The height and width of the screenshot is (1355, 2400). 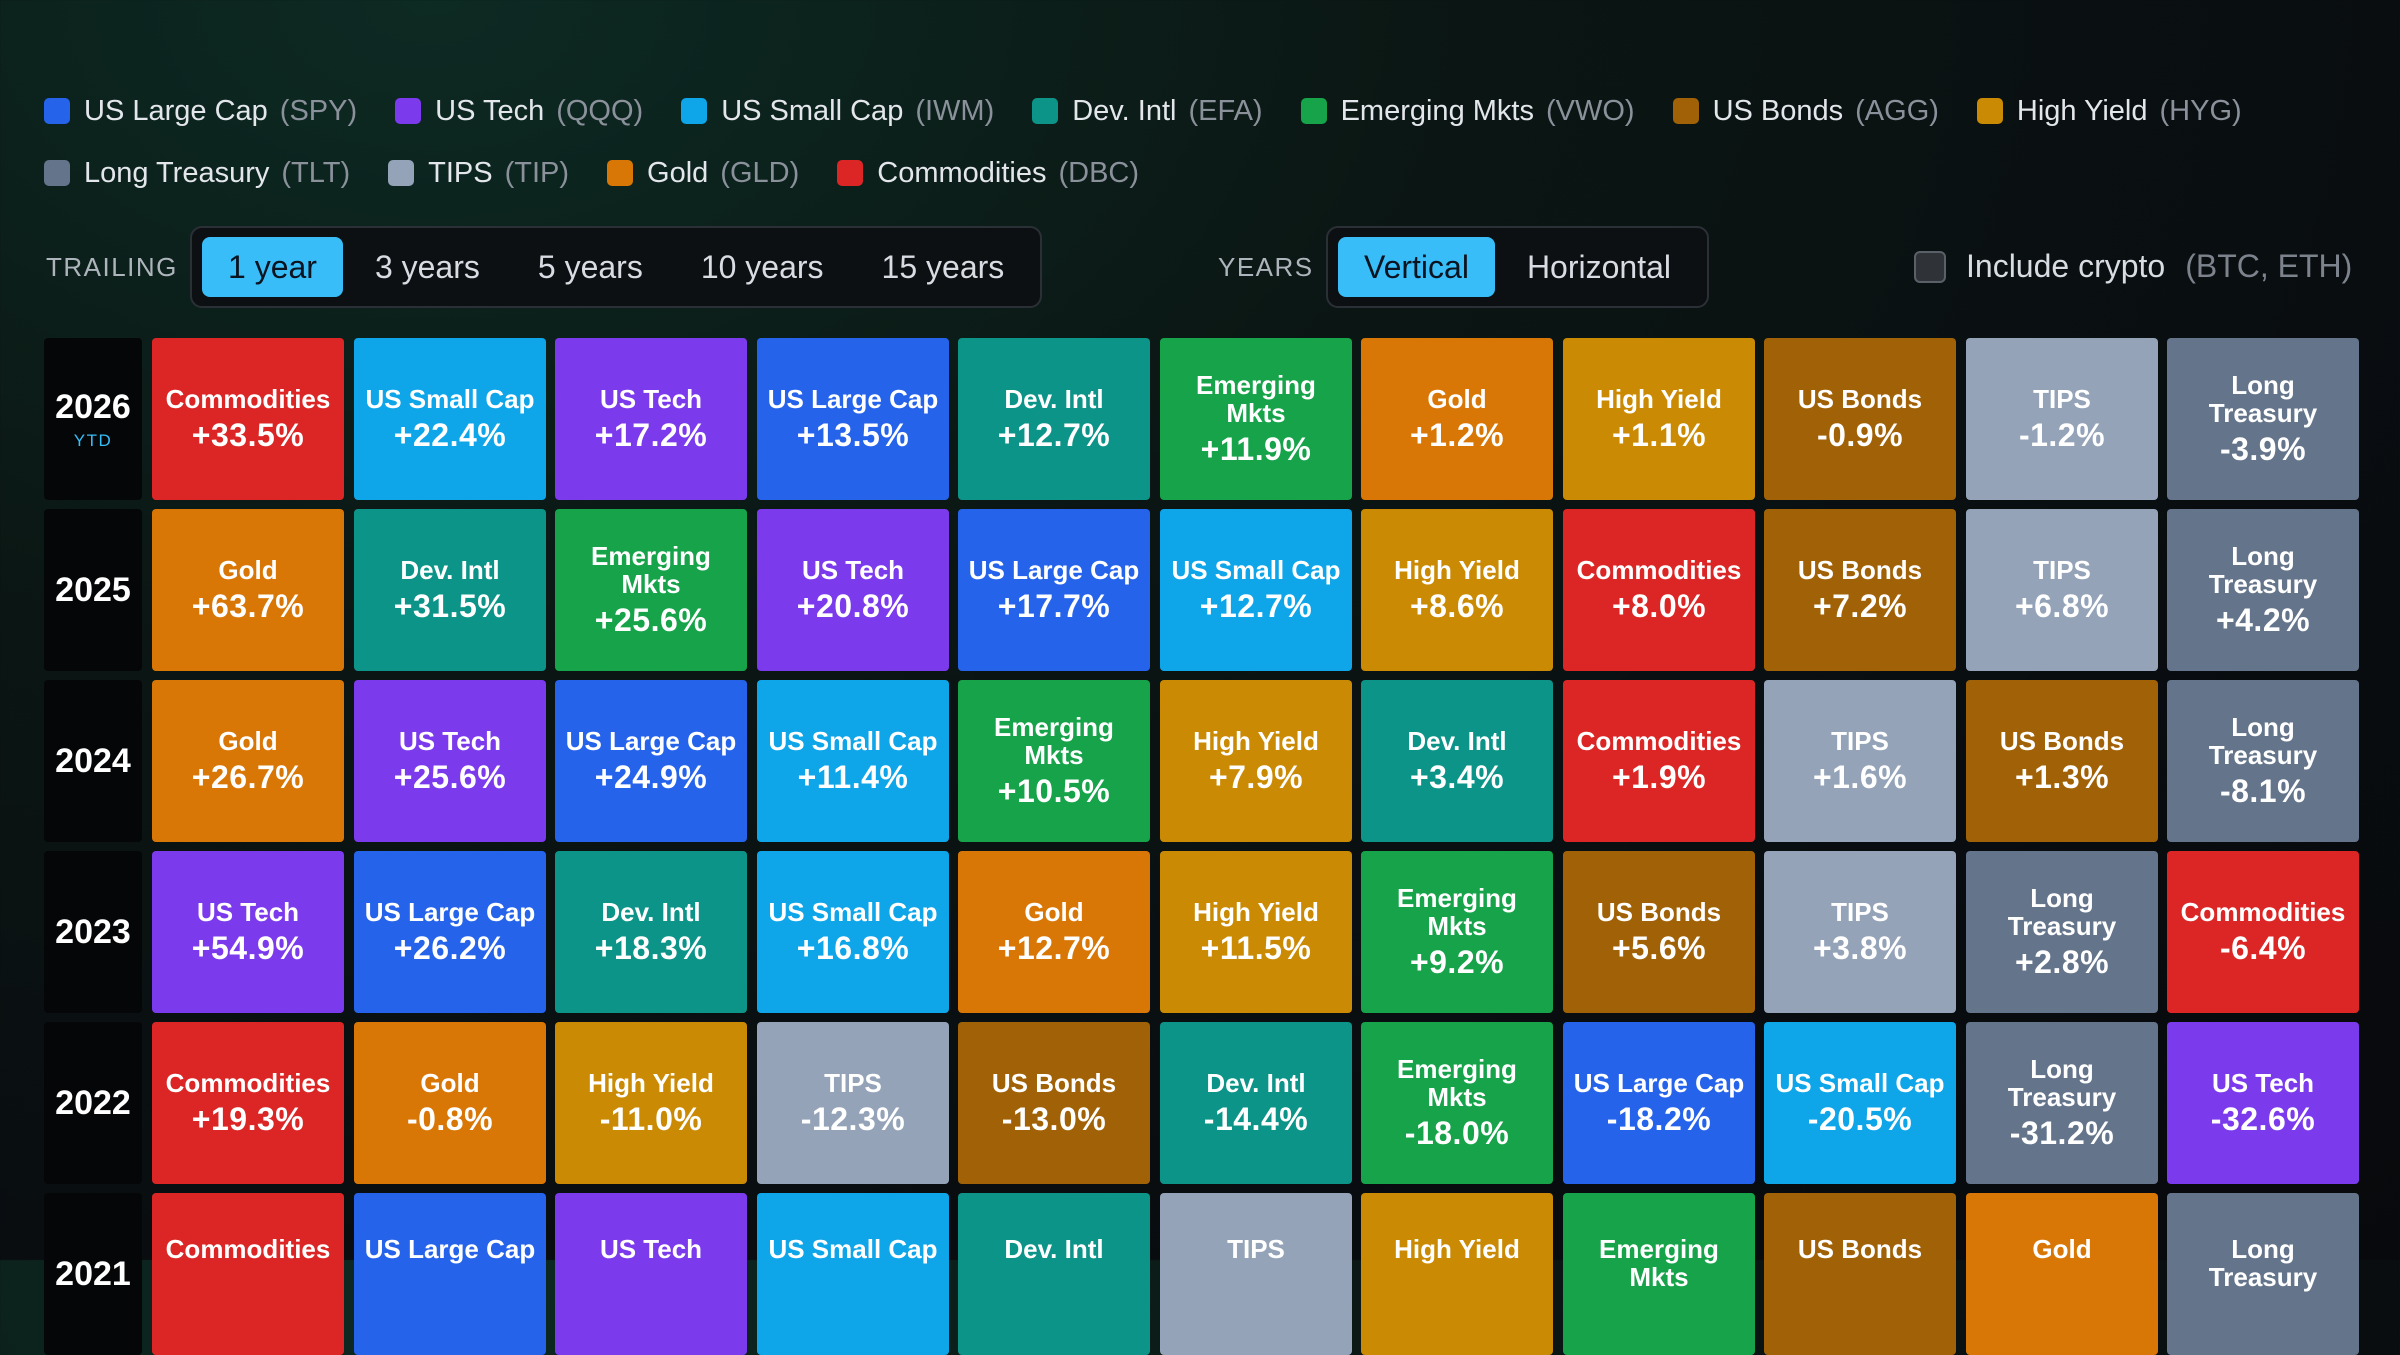 I want to click on return-tile: TIPS +1.6%, so click(x=1860, y=761).